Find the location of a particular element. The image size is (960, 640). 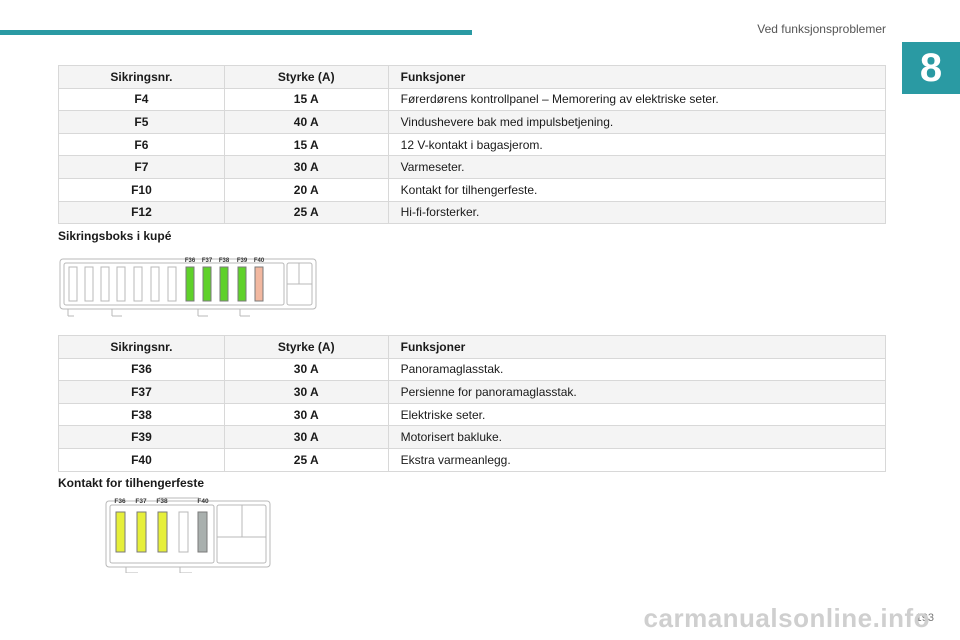

table-row: F39 30 A Motorisert bakluke. is located at coordinates (472, 437).